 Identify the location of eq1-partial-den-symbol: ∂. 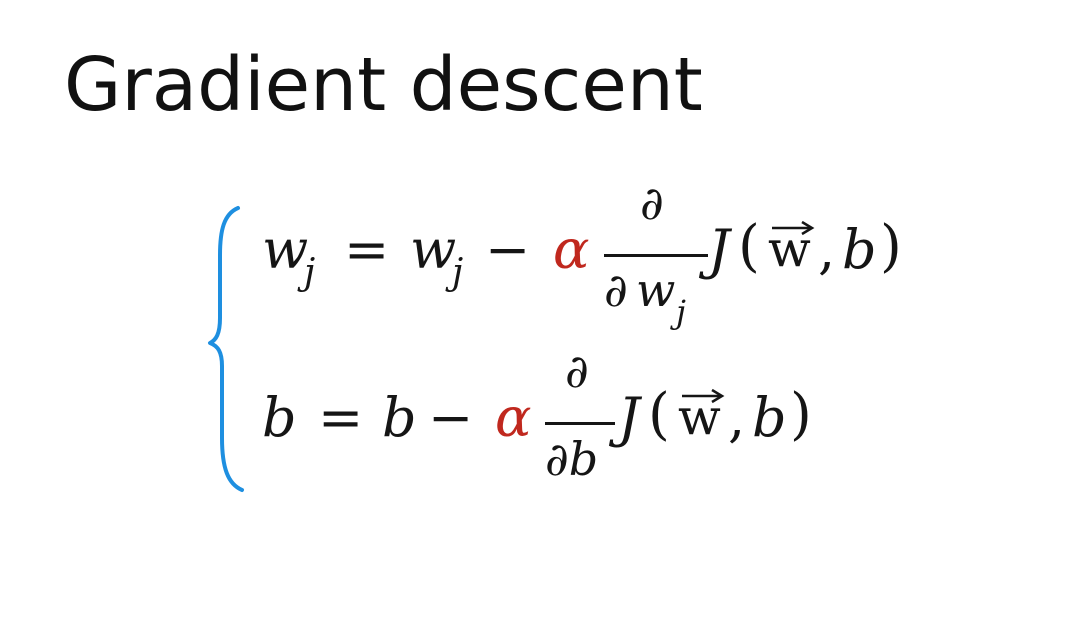
(616, 290).